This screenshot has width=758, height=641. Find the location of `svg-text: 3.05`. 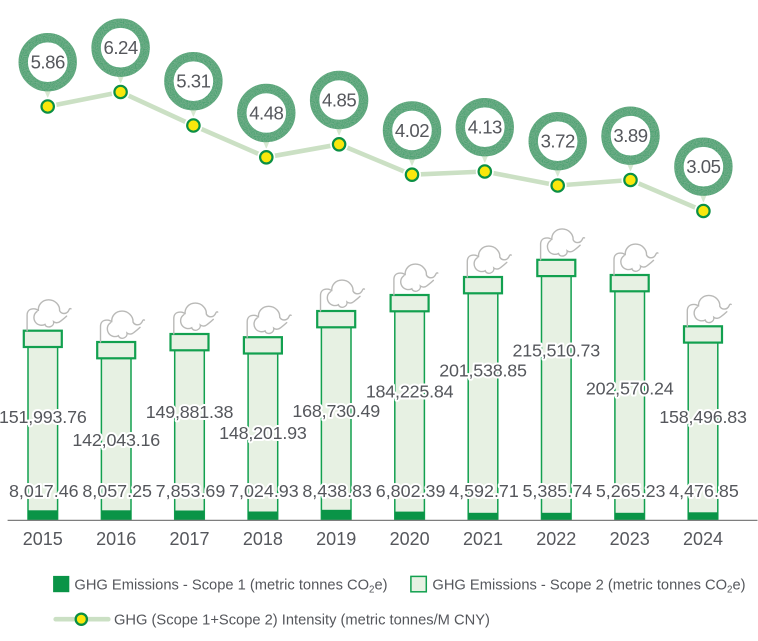

svg-text: 3.05 is located at coordinates (703, 166).